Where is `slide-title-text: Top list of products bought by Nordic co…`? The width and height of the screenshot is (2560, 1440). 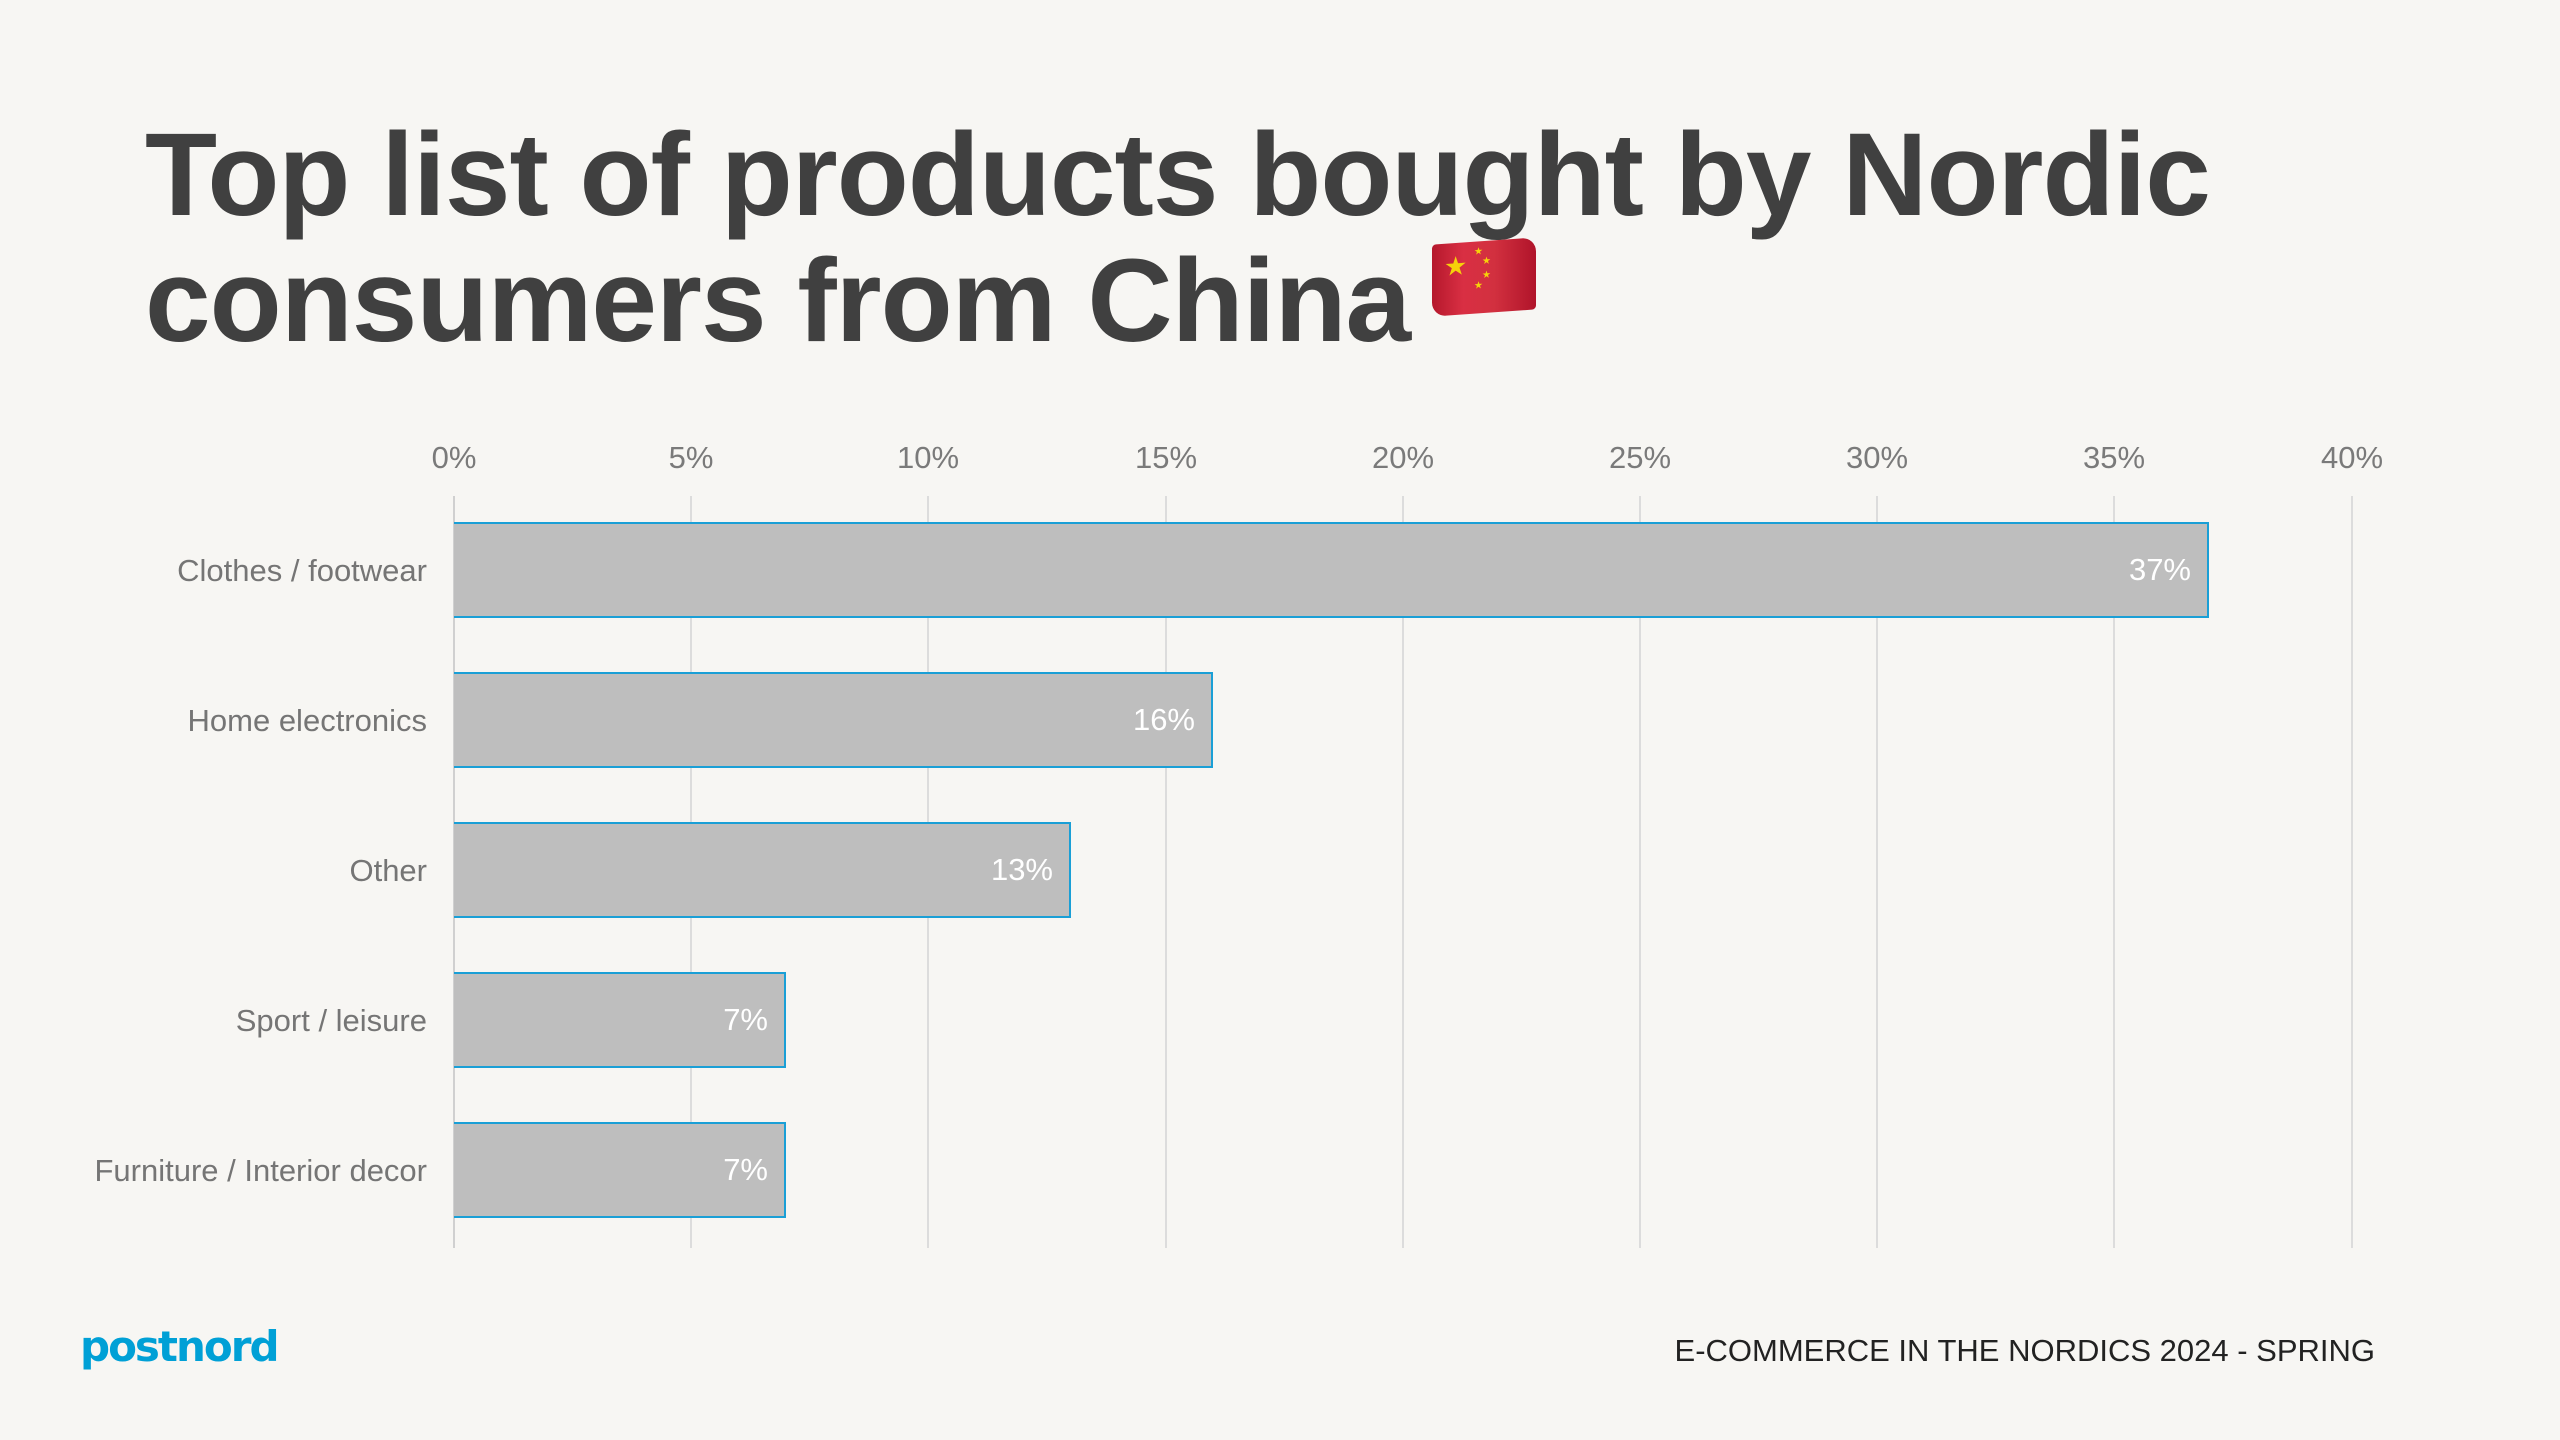 slide-title-text: Top list of products bought by Nordic co… is located at coordinates (1178, 238).